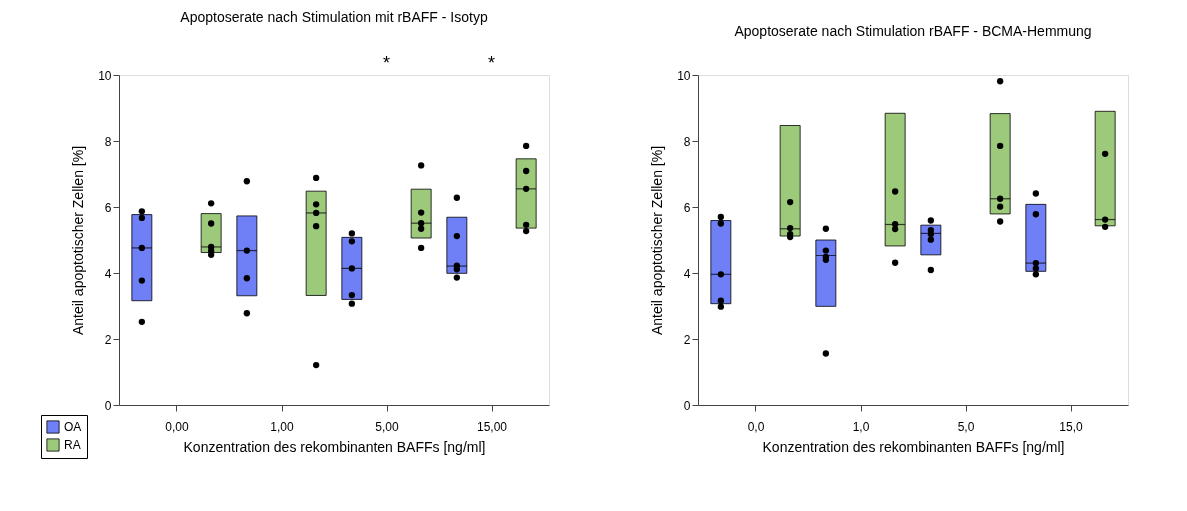  Describe the element at coordinates (492, 426) in the screenshot. I see `x-tick-label: 15,00` at that location.